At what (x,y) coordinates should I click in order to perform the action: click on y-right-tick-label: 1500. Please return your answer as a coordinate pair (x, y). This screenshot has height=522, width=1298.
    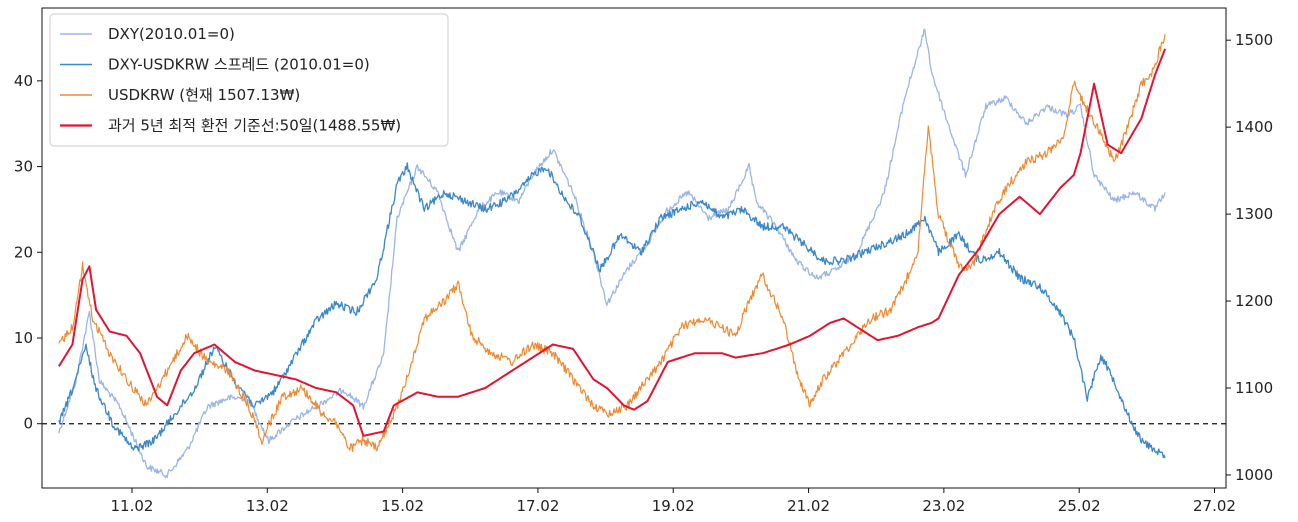
    Looking at the image, I should click on (1254, 40).